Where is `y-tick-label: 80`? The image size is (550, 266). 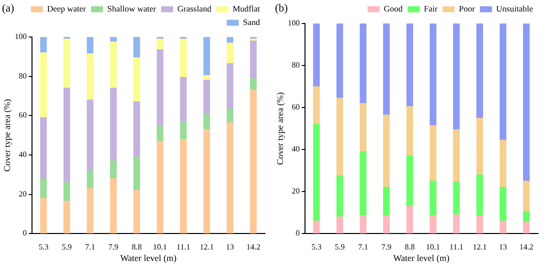 y-tick-label: 80 is located at coordinates (296, 65).